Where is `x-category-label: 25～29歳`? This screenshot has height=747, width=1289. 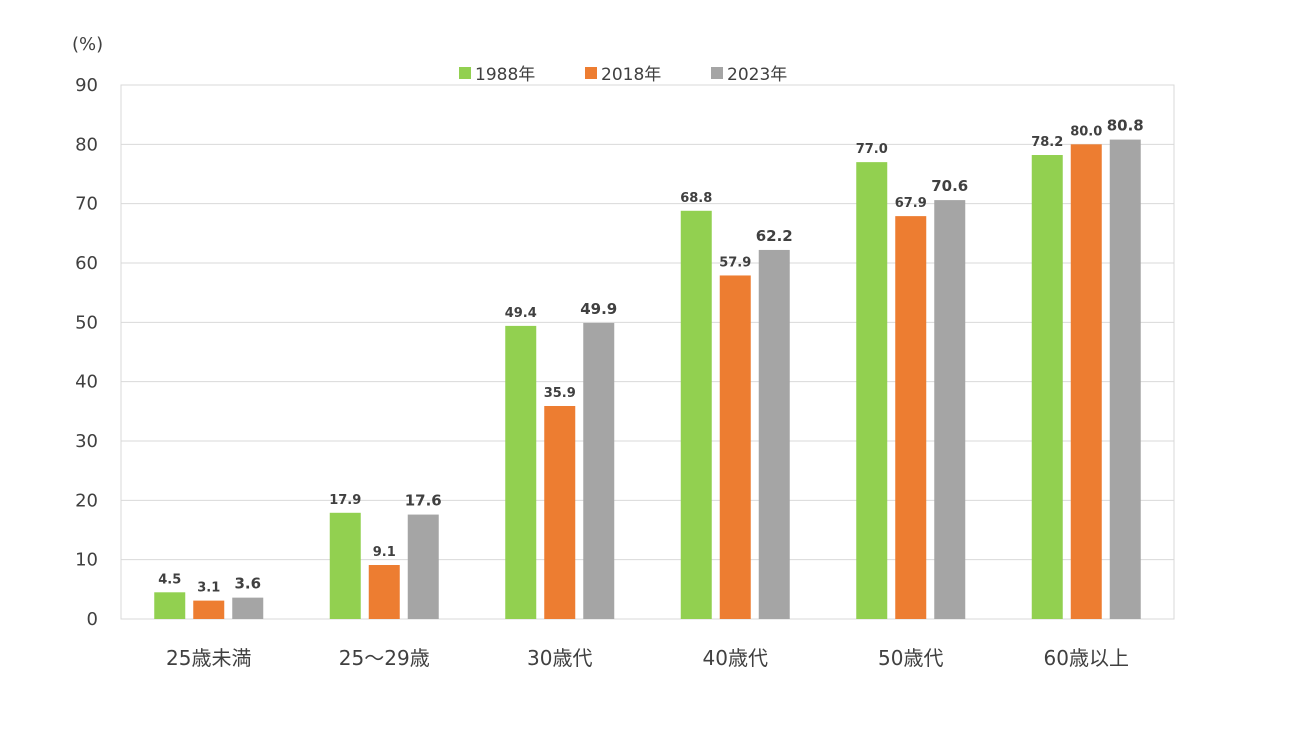
x-category-label: 25～29歳 is located at coordinates (384, 658).